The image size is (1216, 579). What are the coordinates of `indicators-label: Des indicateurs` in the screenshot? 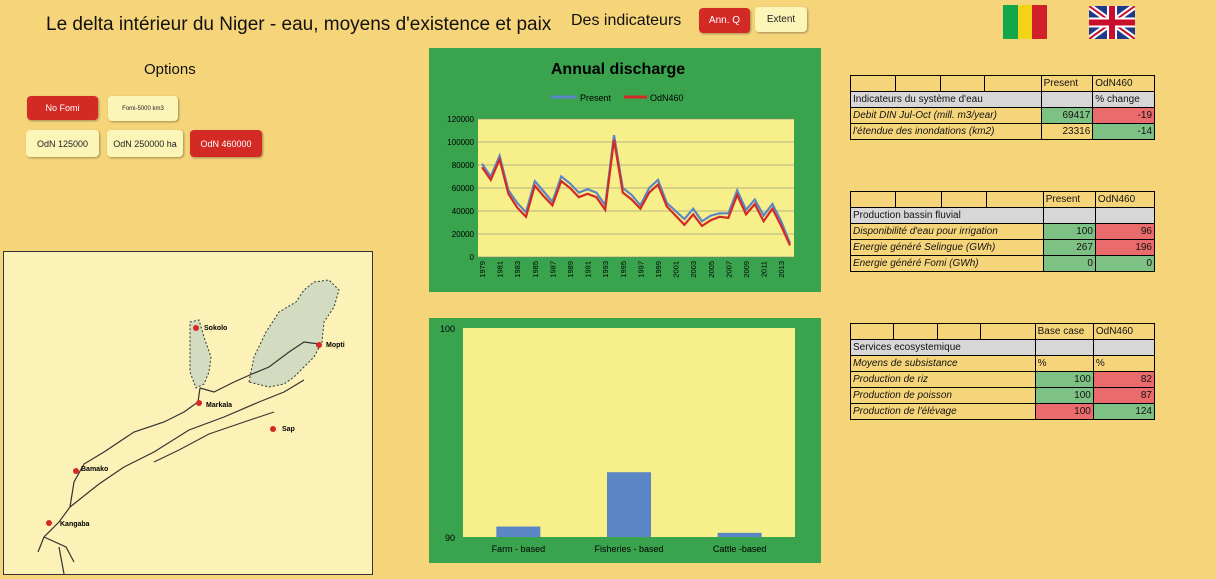 It's located at (626, 20).